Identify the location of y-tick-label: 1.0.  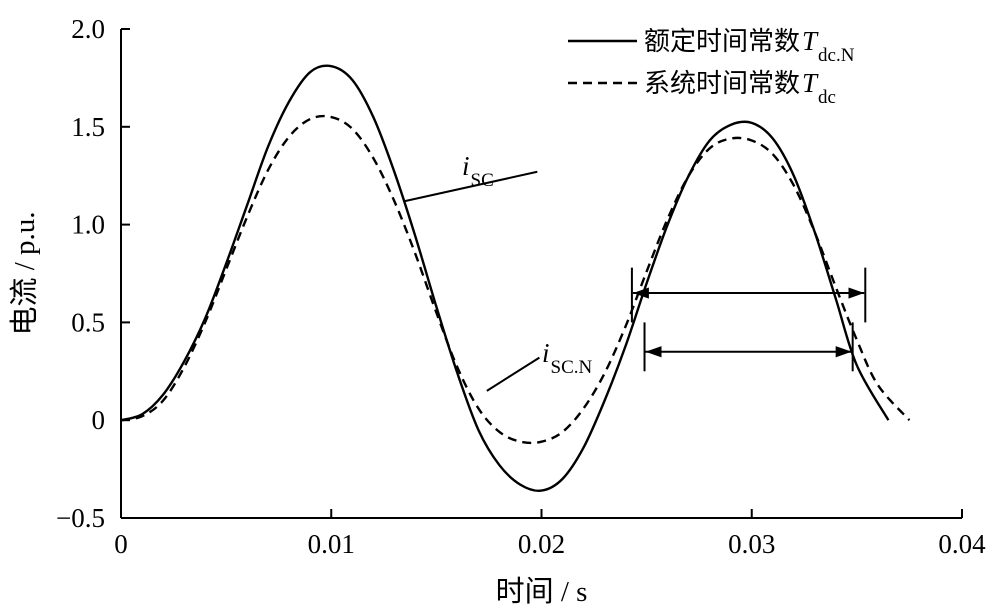
(88, 225).